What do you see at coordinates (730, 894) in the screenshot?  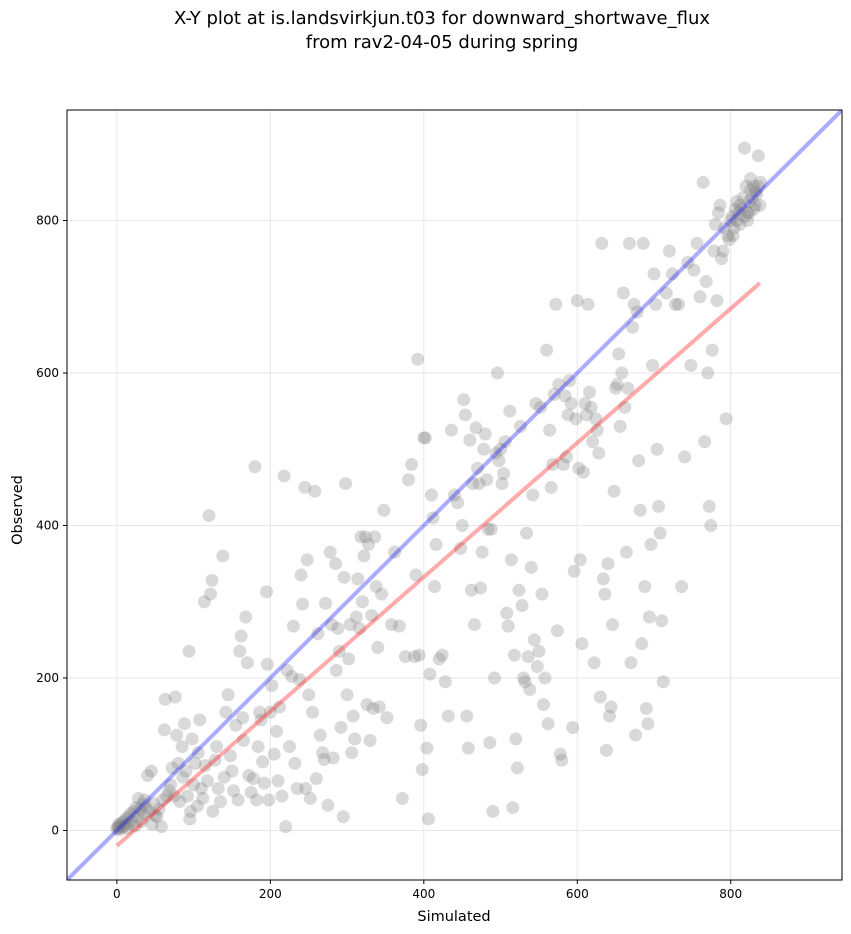 I see `x-tick-label: 800` at bounding box center [730, 894].